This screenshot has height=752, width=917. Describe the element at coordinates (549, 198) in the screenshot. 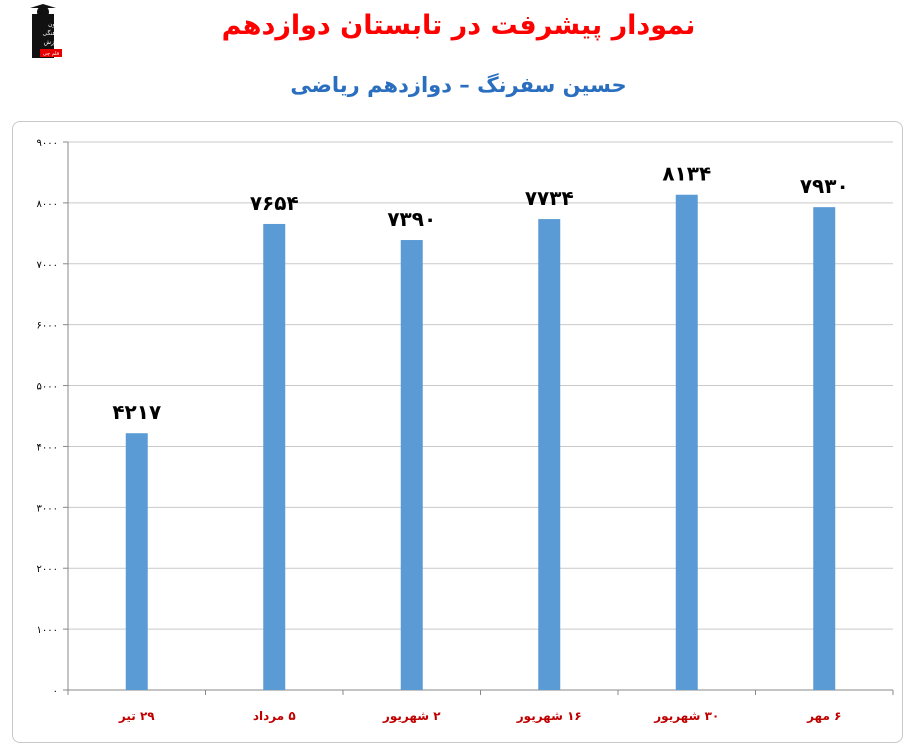

I see `data-label: ۷۷۳۴` at that location.